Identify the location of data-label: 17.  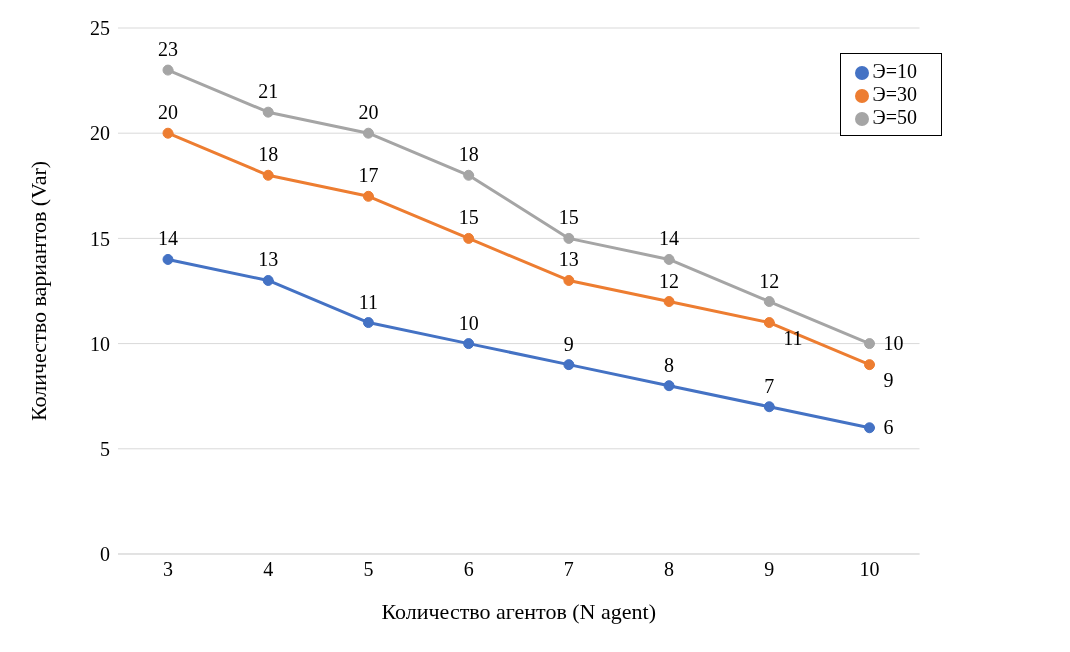
(368, 175).